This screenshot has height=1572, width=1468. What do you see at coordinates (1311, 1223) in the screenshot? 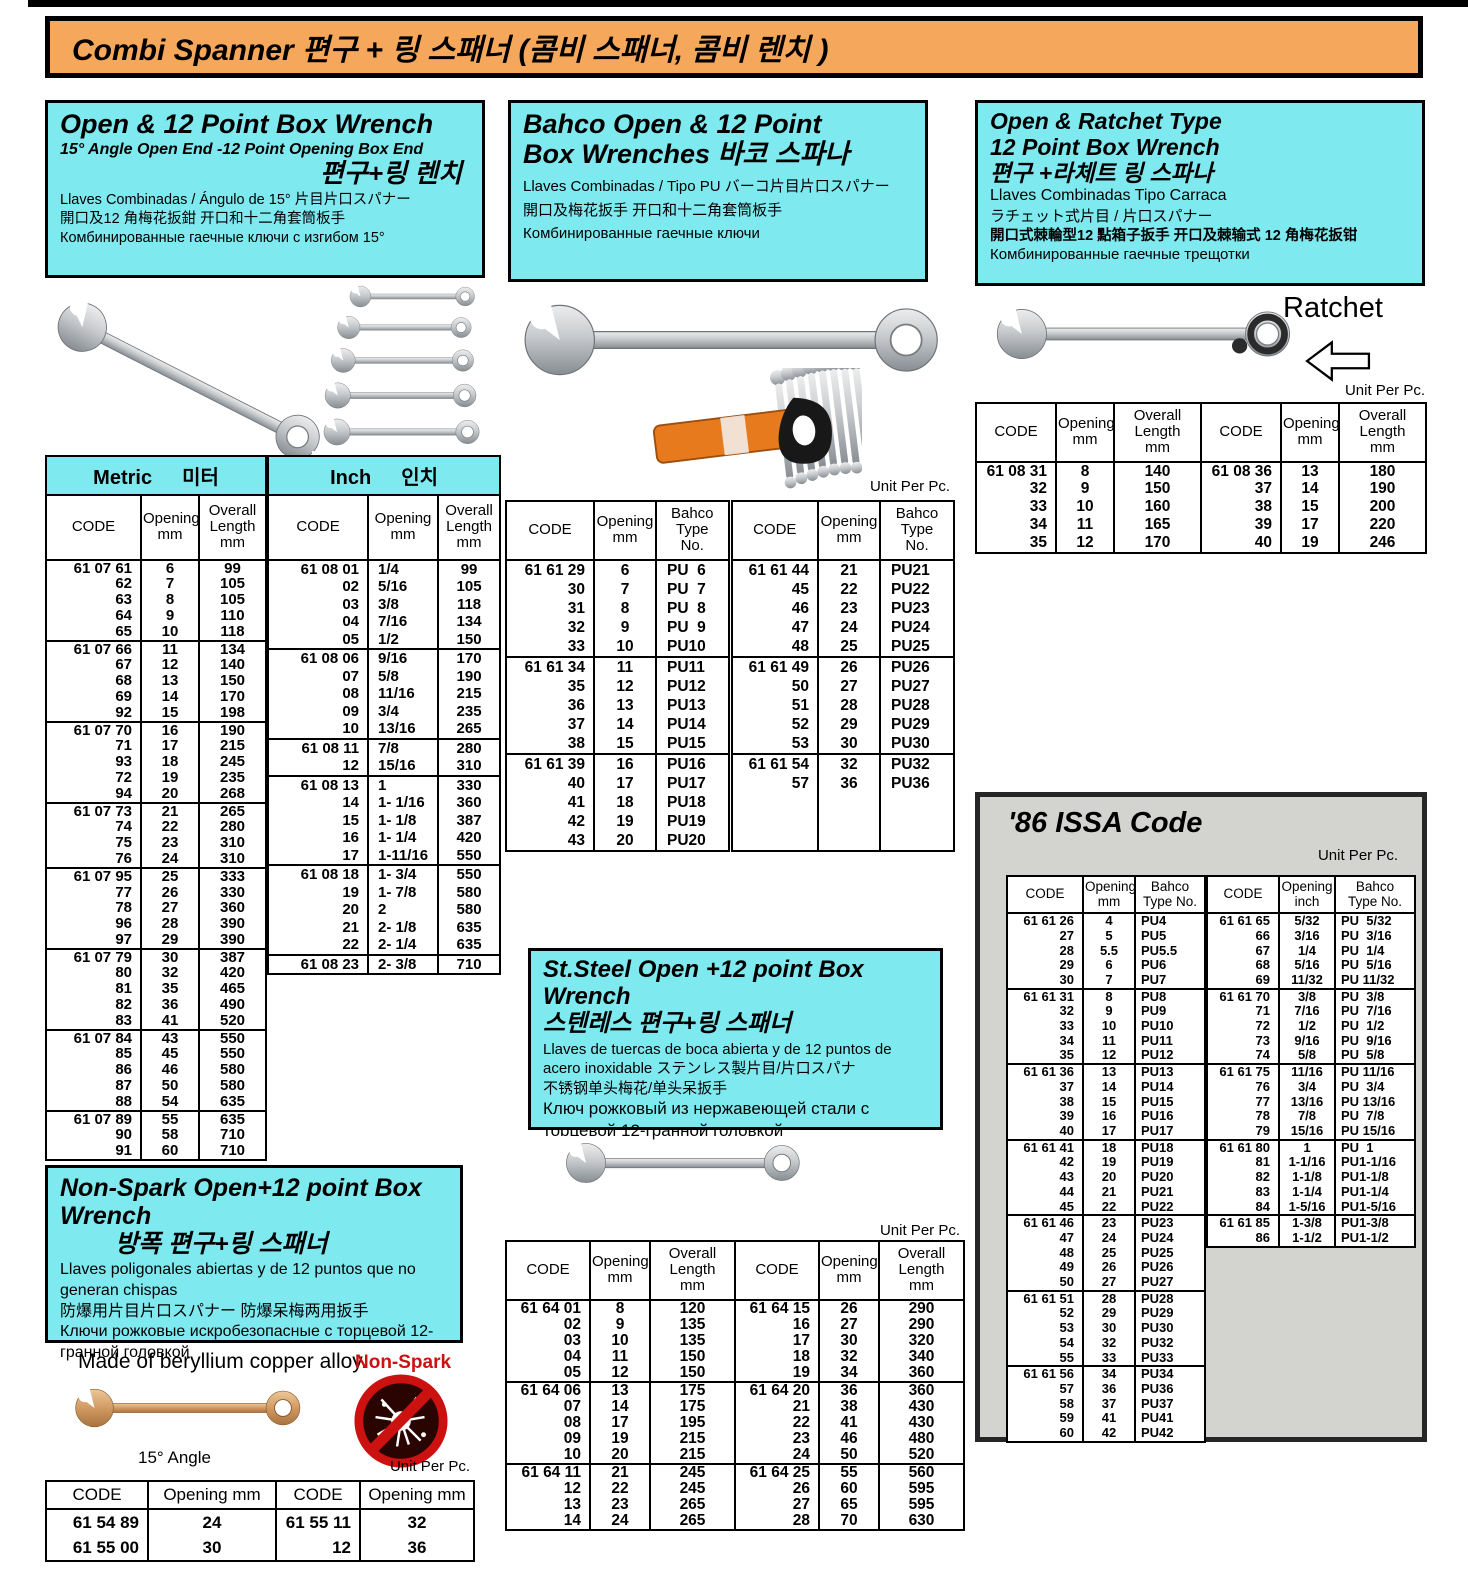
I see `table-row: 61 61 85 1-3/8 PU1-3/8` at bounding box center [1311, 1223].